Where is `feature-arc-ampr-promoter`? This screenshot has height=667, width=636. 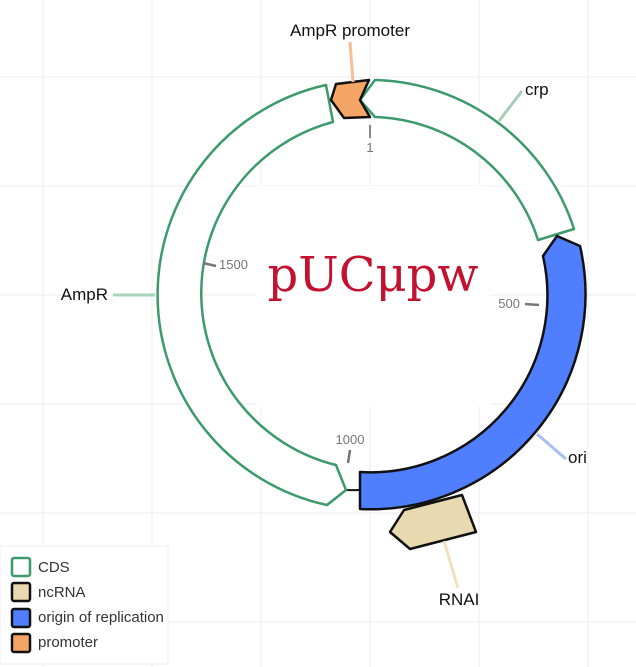 feature-arc-ampr-promoter is located at coordinates (350, 99).